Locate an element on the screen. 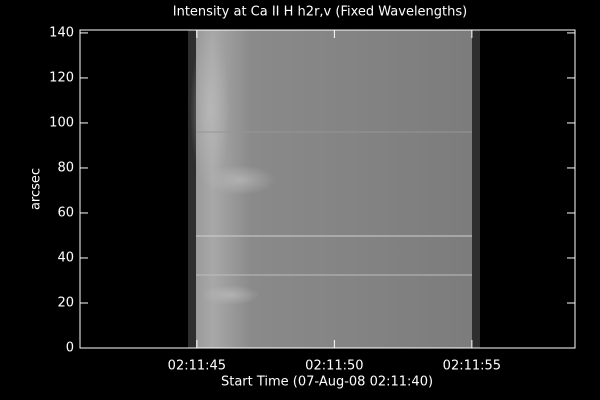 The image size is (600, 400). y-tick-label: 20 is located at coordinates (65, 302).